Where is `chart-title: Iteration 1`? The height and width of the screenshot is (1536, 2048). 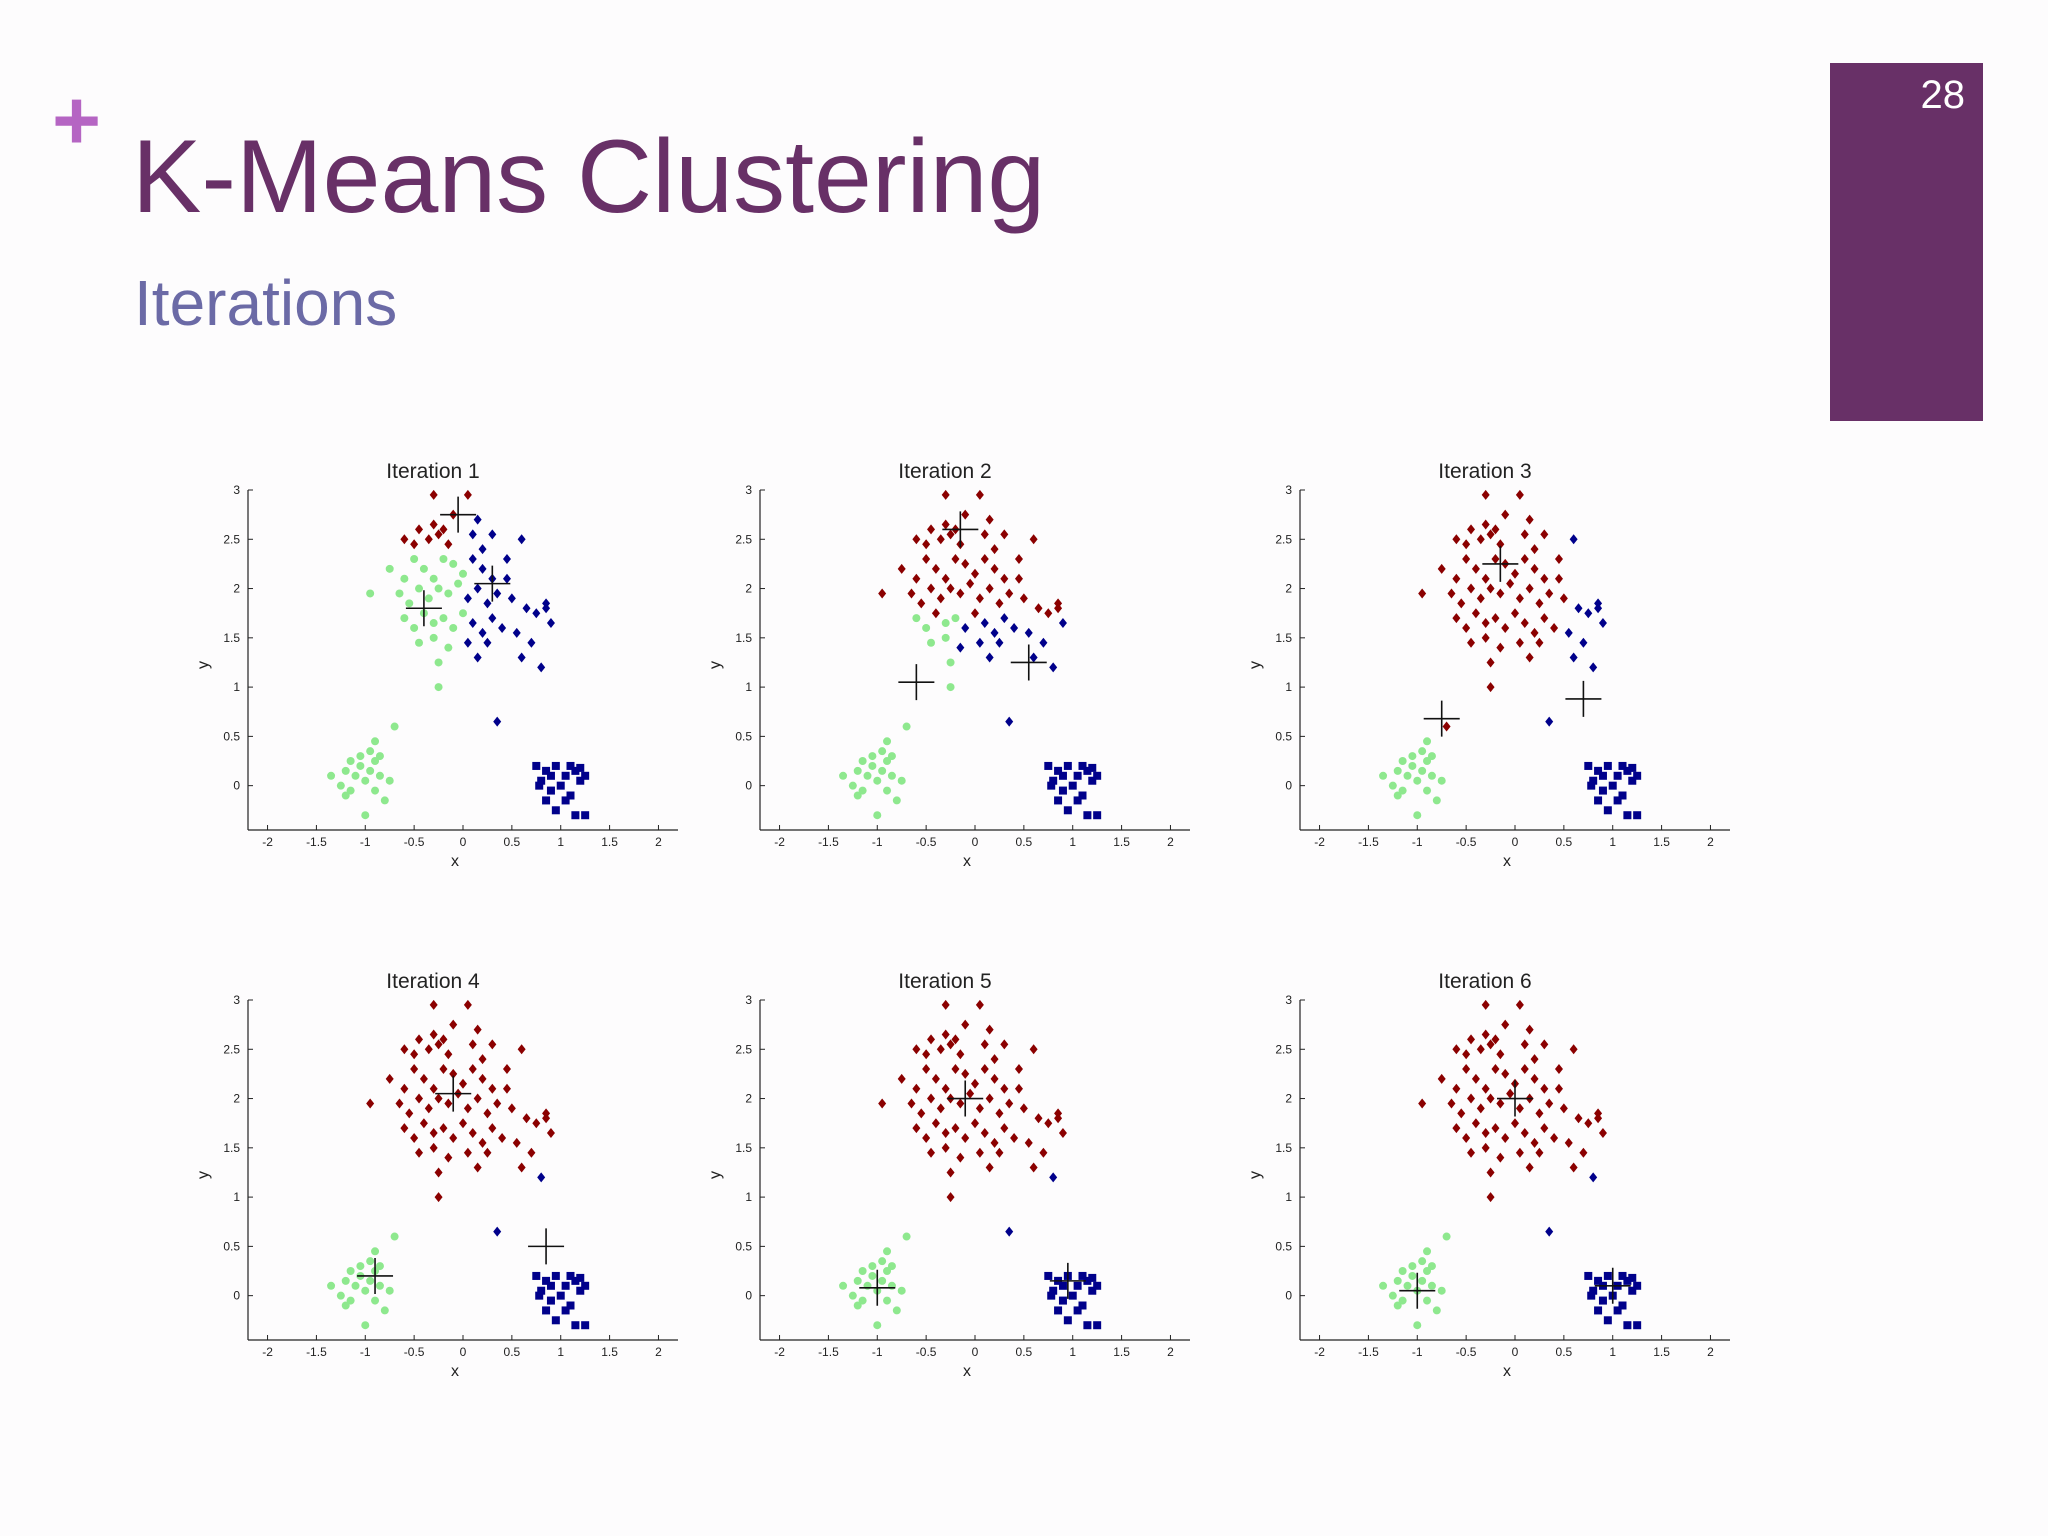
chart-title: Iteration 1 is located at coordinates (432, 471).